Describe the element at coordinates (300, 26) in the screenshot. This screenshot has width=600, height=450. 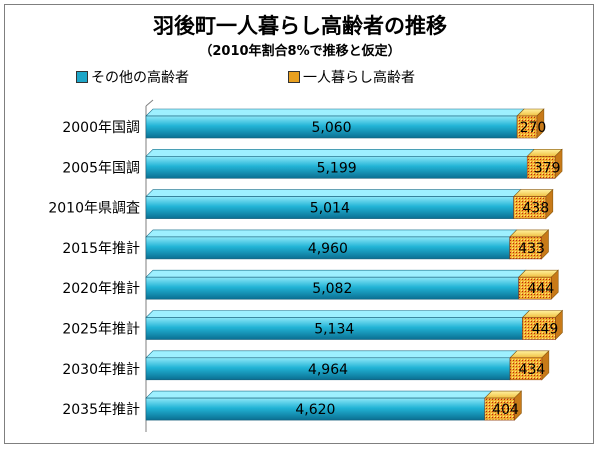
I see `chart-title: 羽後町一人暮らし高齢者の推移` at that location.